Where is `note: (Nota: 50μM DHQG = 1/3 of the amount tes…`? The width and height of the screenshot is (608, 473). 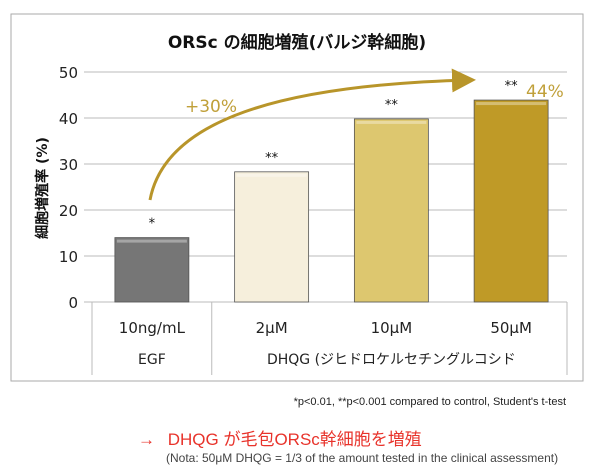
note: (Nota: 50μM DHQG = 1/3 of the amount tes… is located at coordinates (362, 458).